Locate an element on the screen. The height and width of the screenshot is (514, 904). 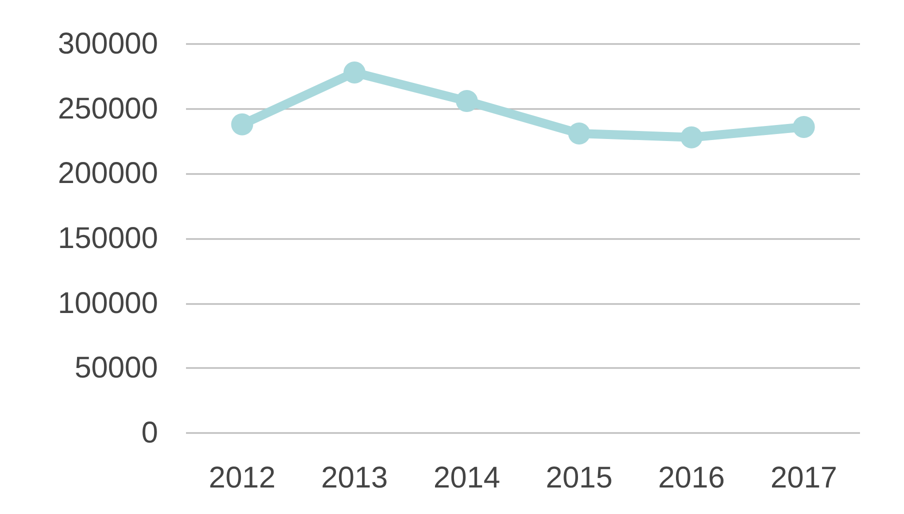
x-tick-label: 2015 is located at coordinates (579, 478).